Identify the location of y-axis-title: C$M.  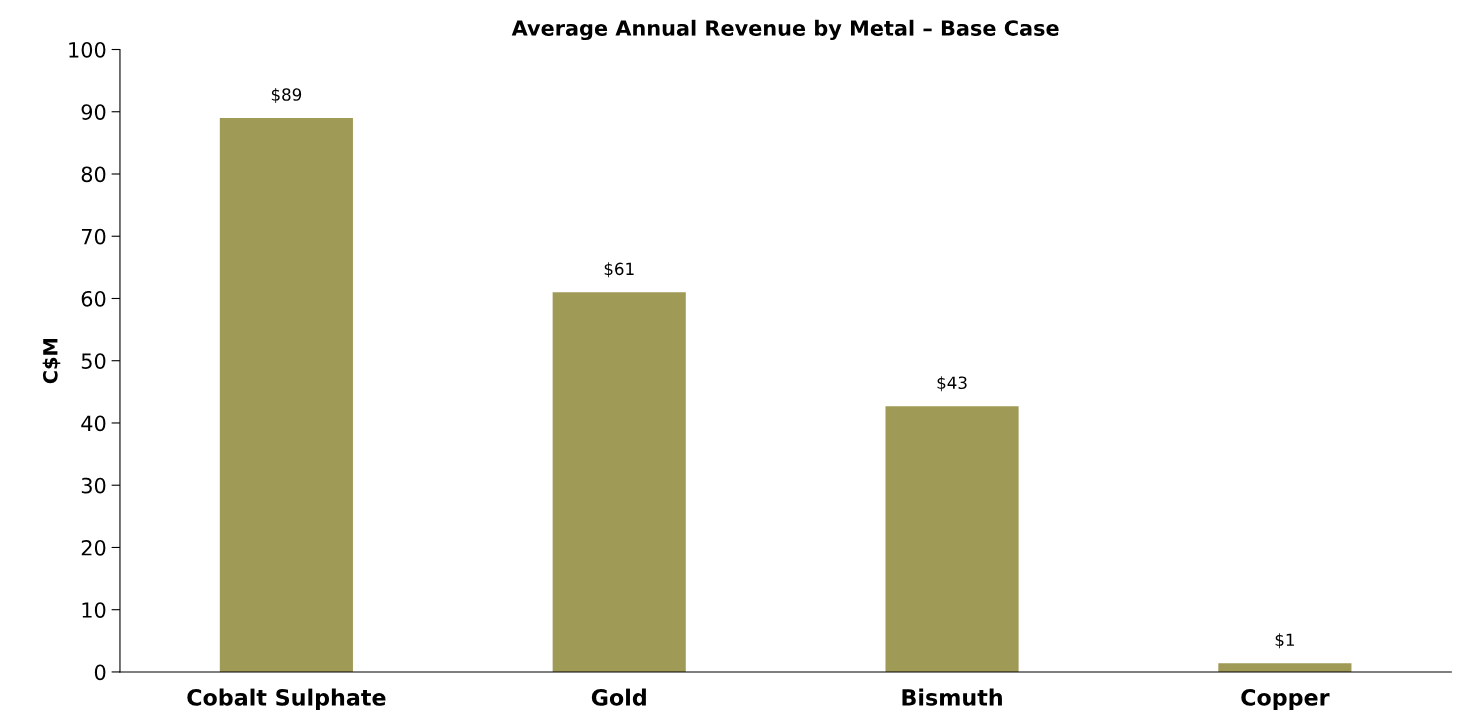
(51, 361).